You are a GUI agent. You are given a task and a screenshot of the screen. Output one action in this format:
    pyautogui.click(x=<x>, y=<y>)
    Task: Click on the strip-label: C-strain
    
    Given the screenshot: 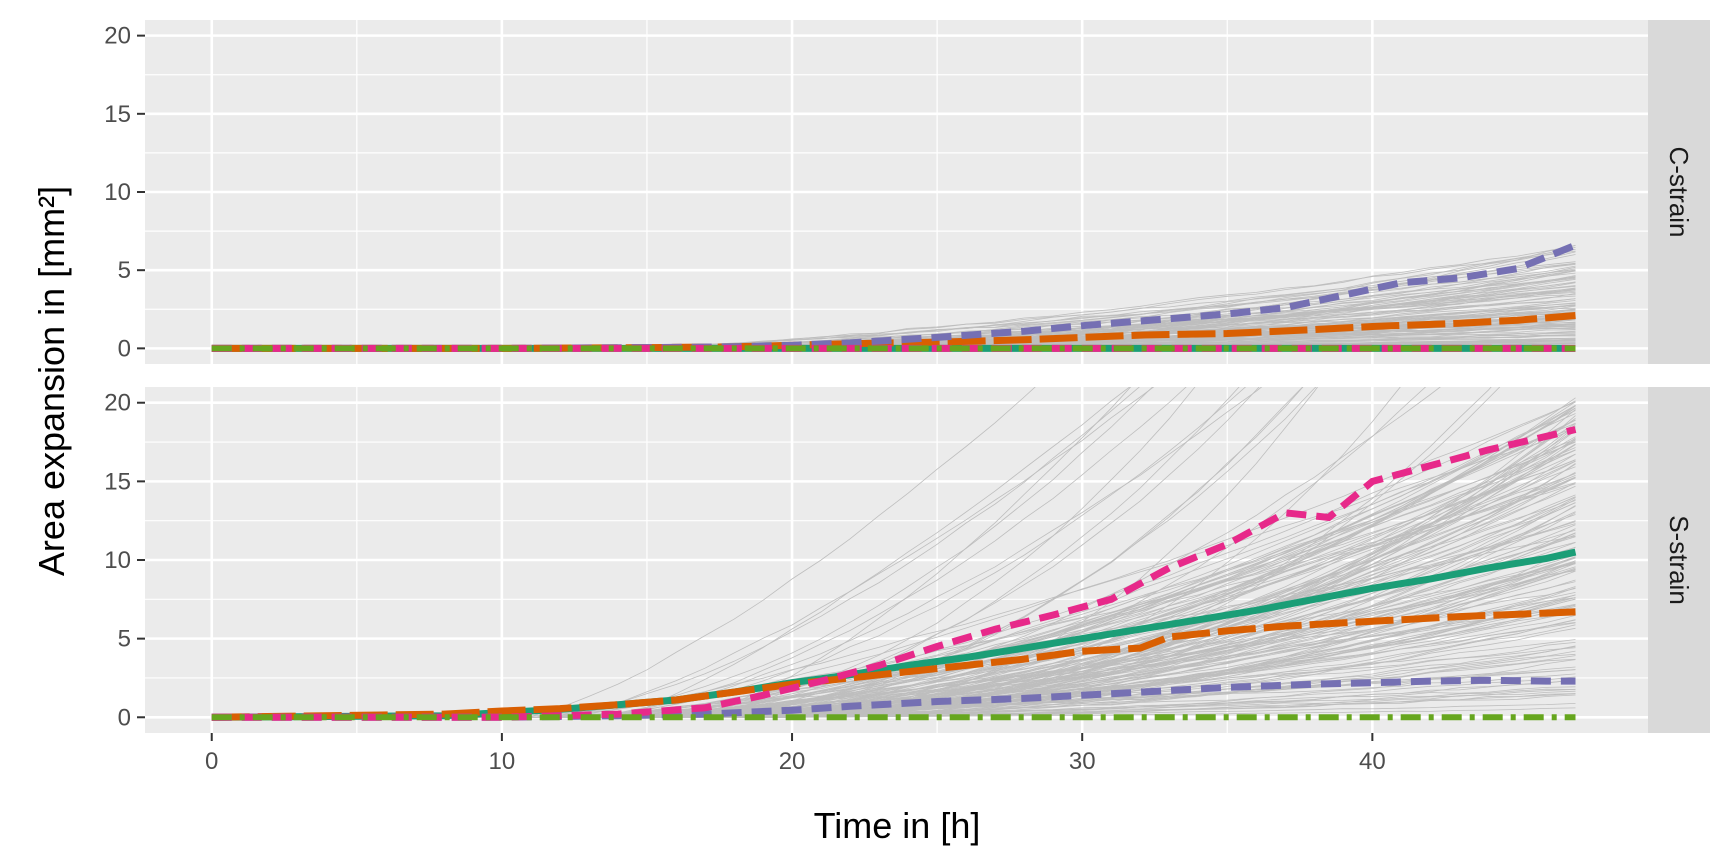 What is the action you would take?
    pyautogui.click(x=1679, y=191)
    